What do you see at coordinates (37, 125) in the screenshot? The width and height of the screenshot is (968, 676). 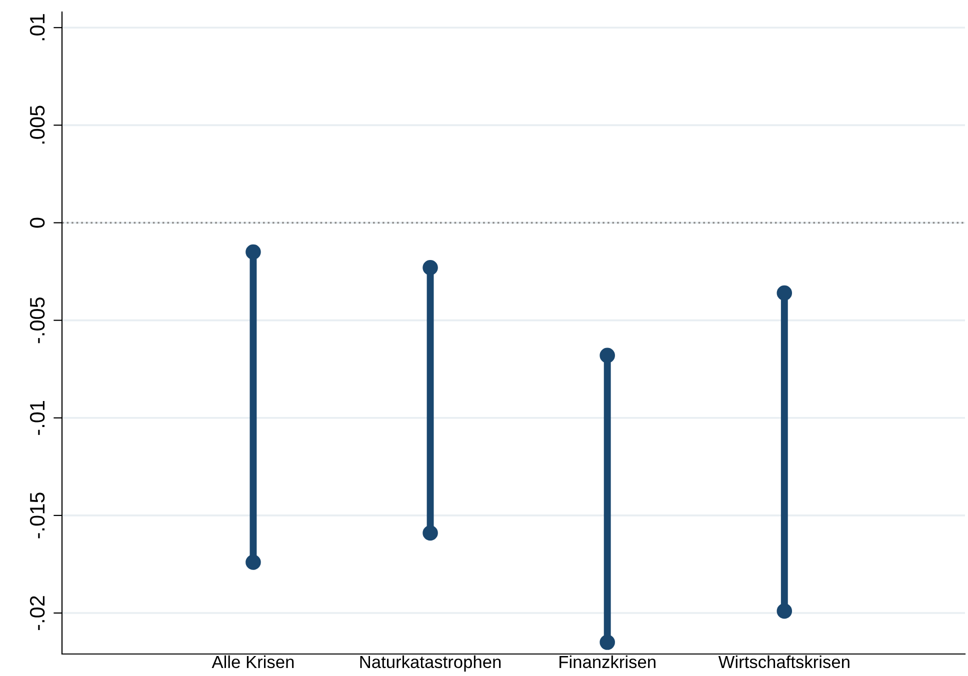 I see `y-tick-label: .005` at bounding box center [37, 125].